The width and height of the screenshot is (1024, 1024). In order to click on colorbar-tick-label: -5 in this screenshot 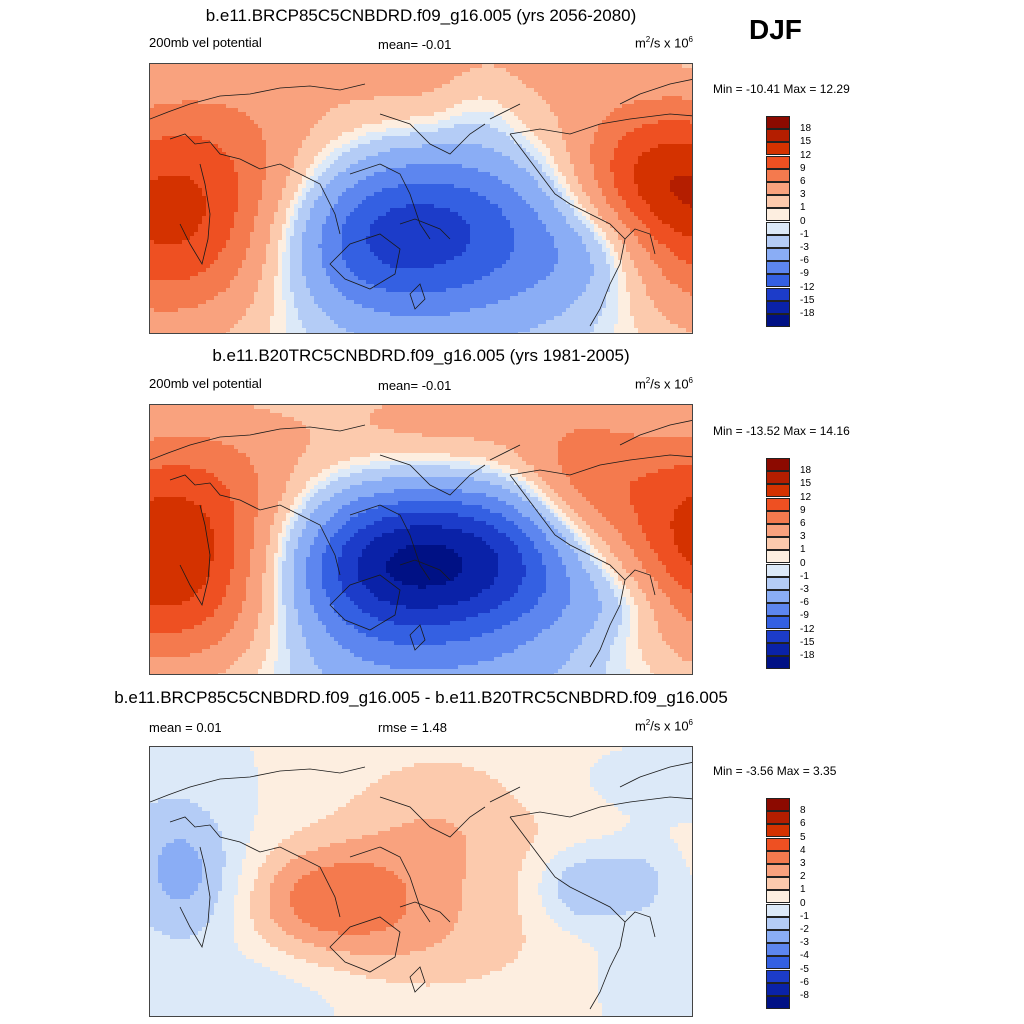, I will do `click(804, 969)`.